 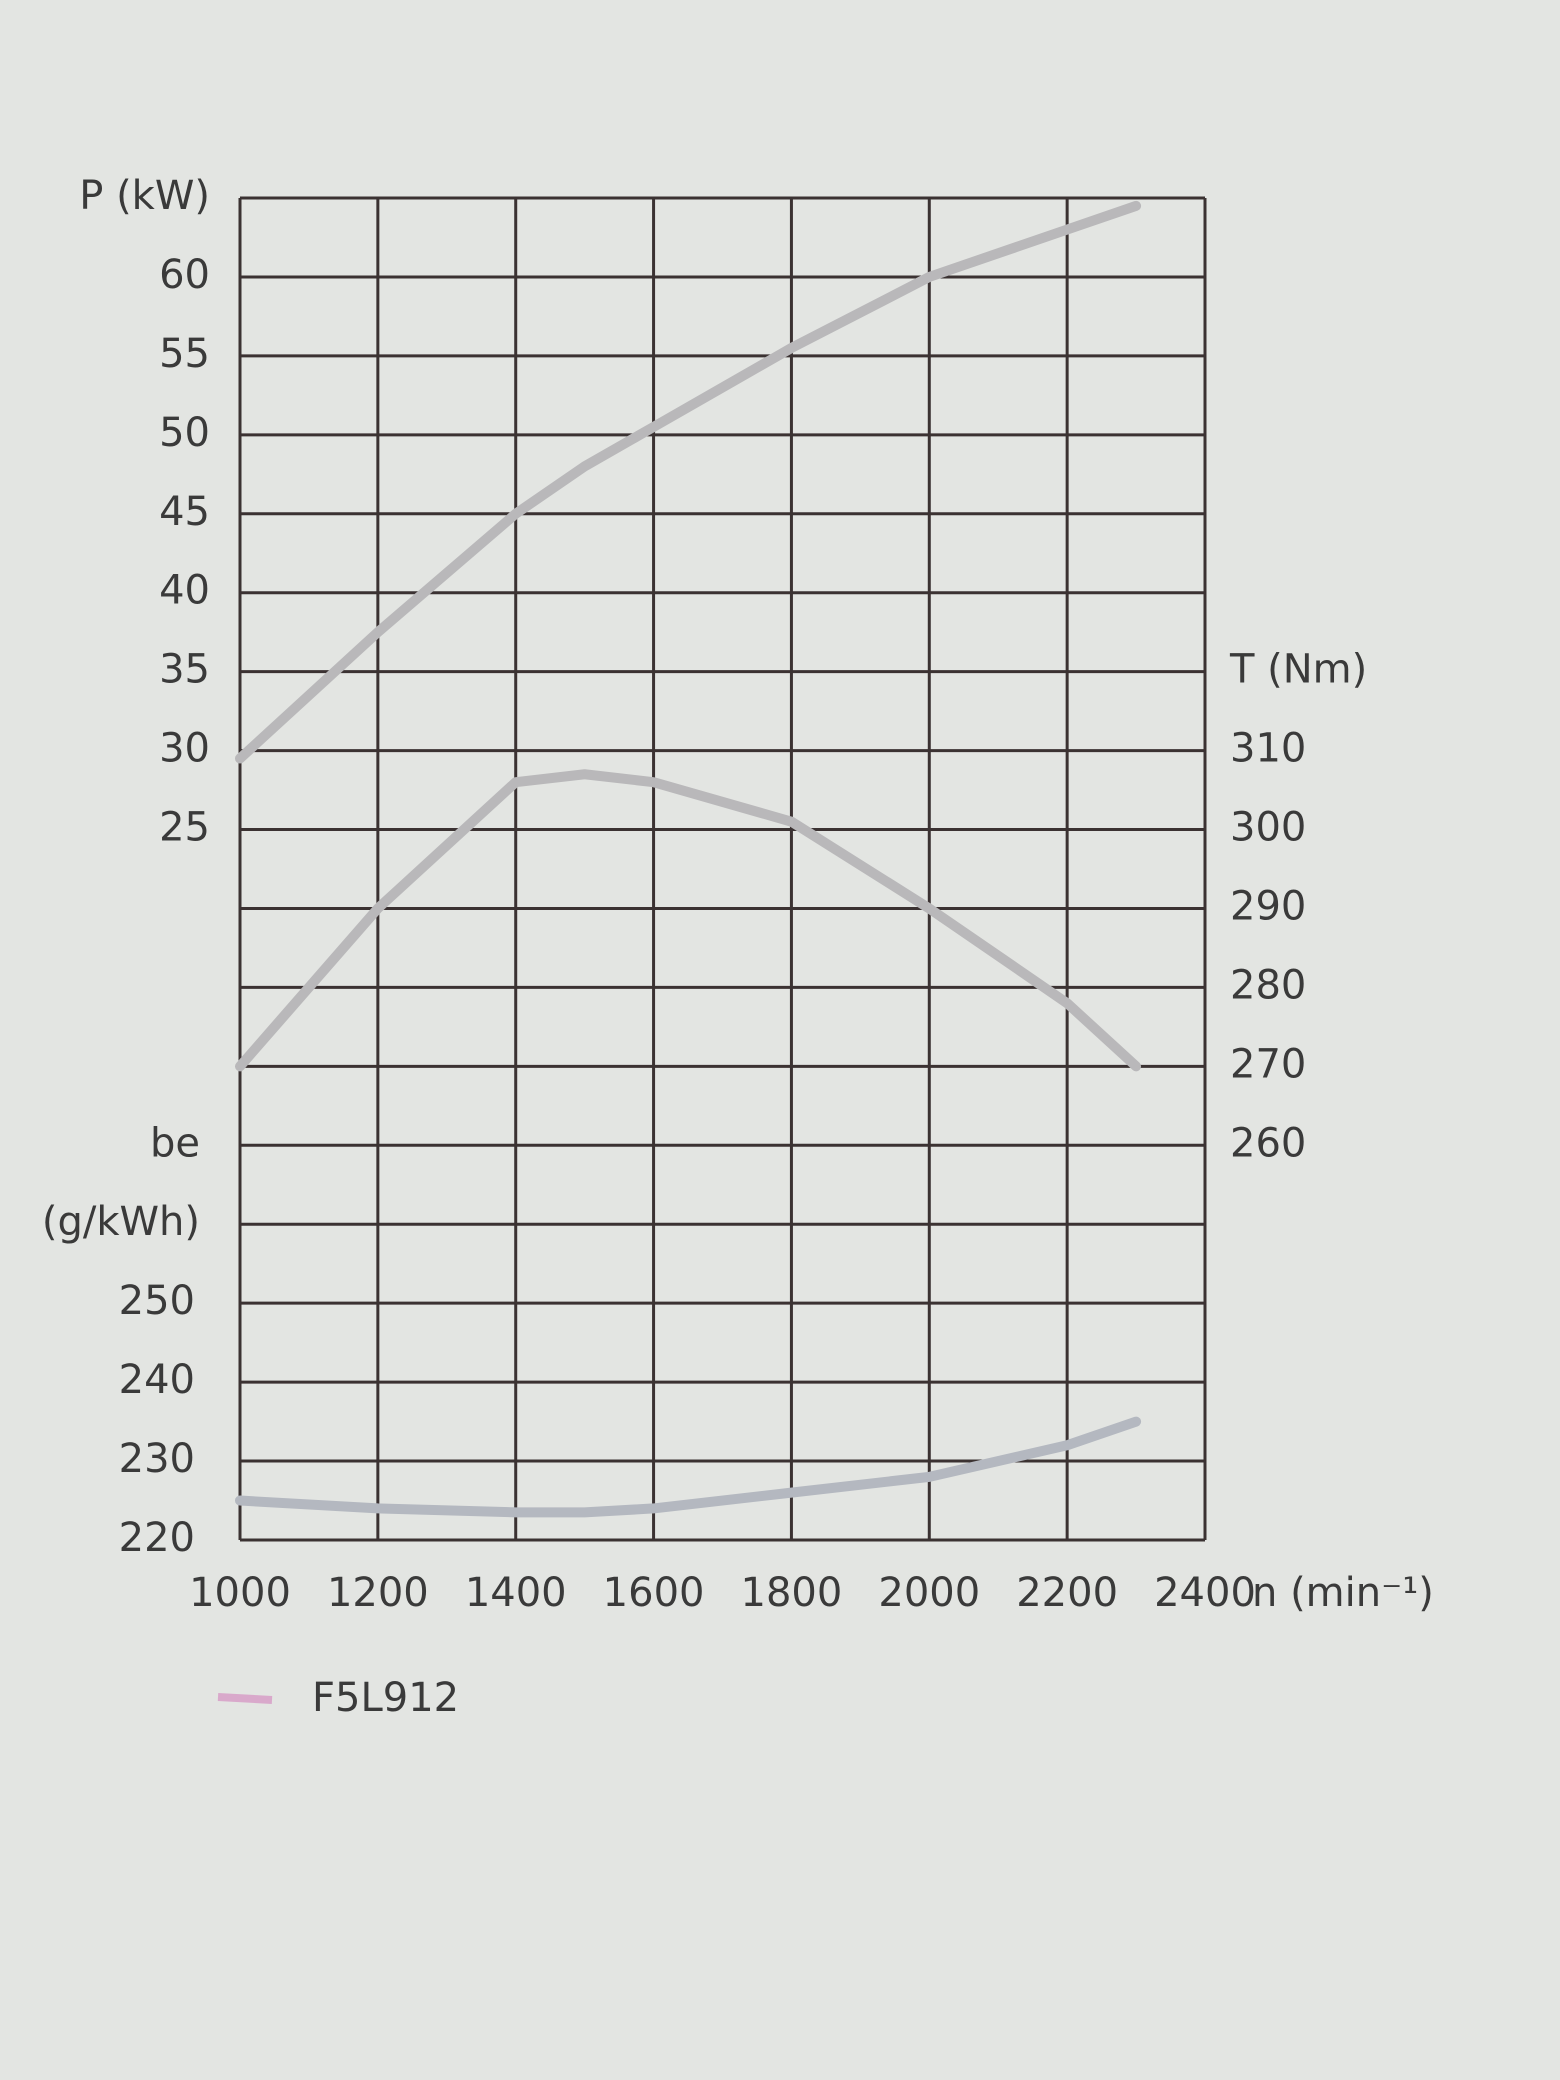 I want to click on x-tick-label: 1200, so click(x=378, y=1593).